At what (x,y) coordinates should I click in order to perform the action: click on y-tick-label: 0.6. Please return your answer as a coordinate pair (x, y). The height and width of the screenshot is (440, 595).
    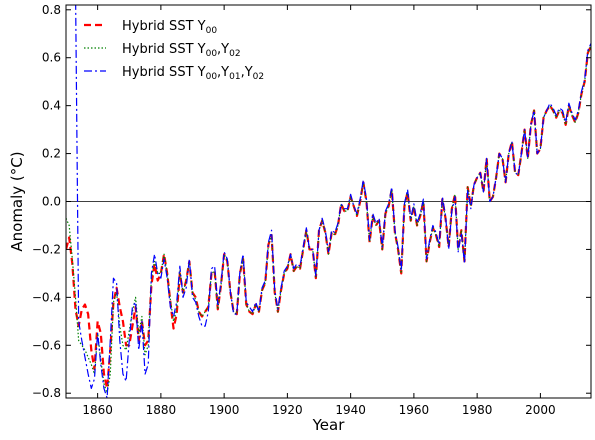
    Looking at the image, I should click on (51, 58).